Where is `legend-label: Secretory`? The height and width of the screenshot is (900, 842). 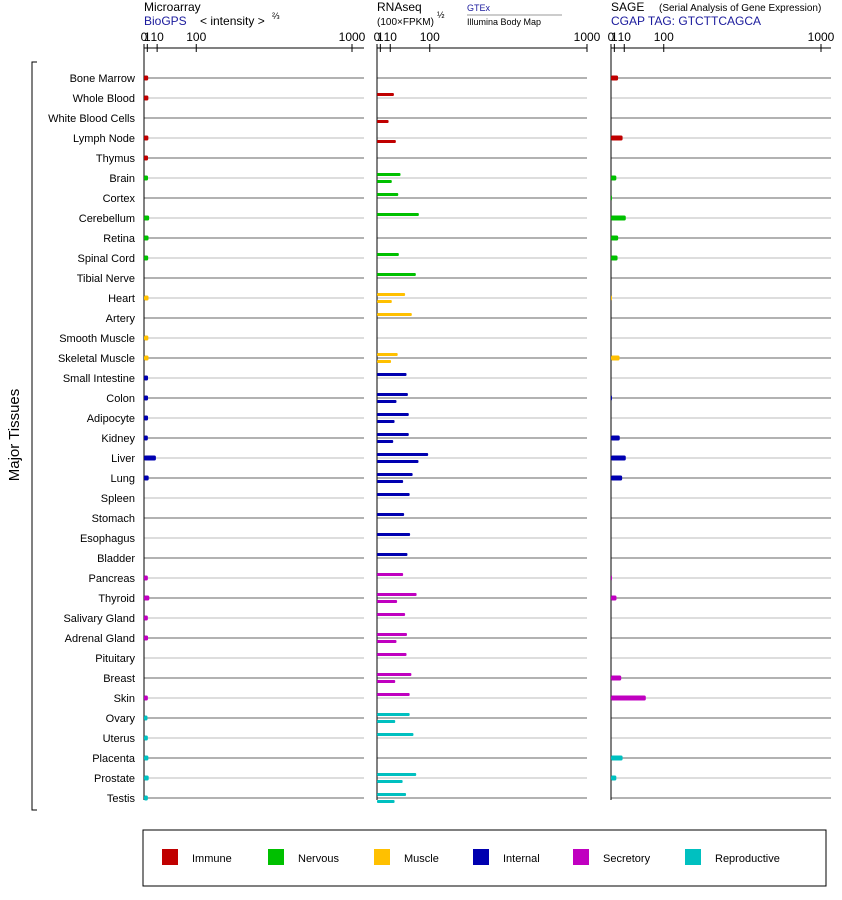 legend-label: Secretory is located at coordinates (627, 859).